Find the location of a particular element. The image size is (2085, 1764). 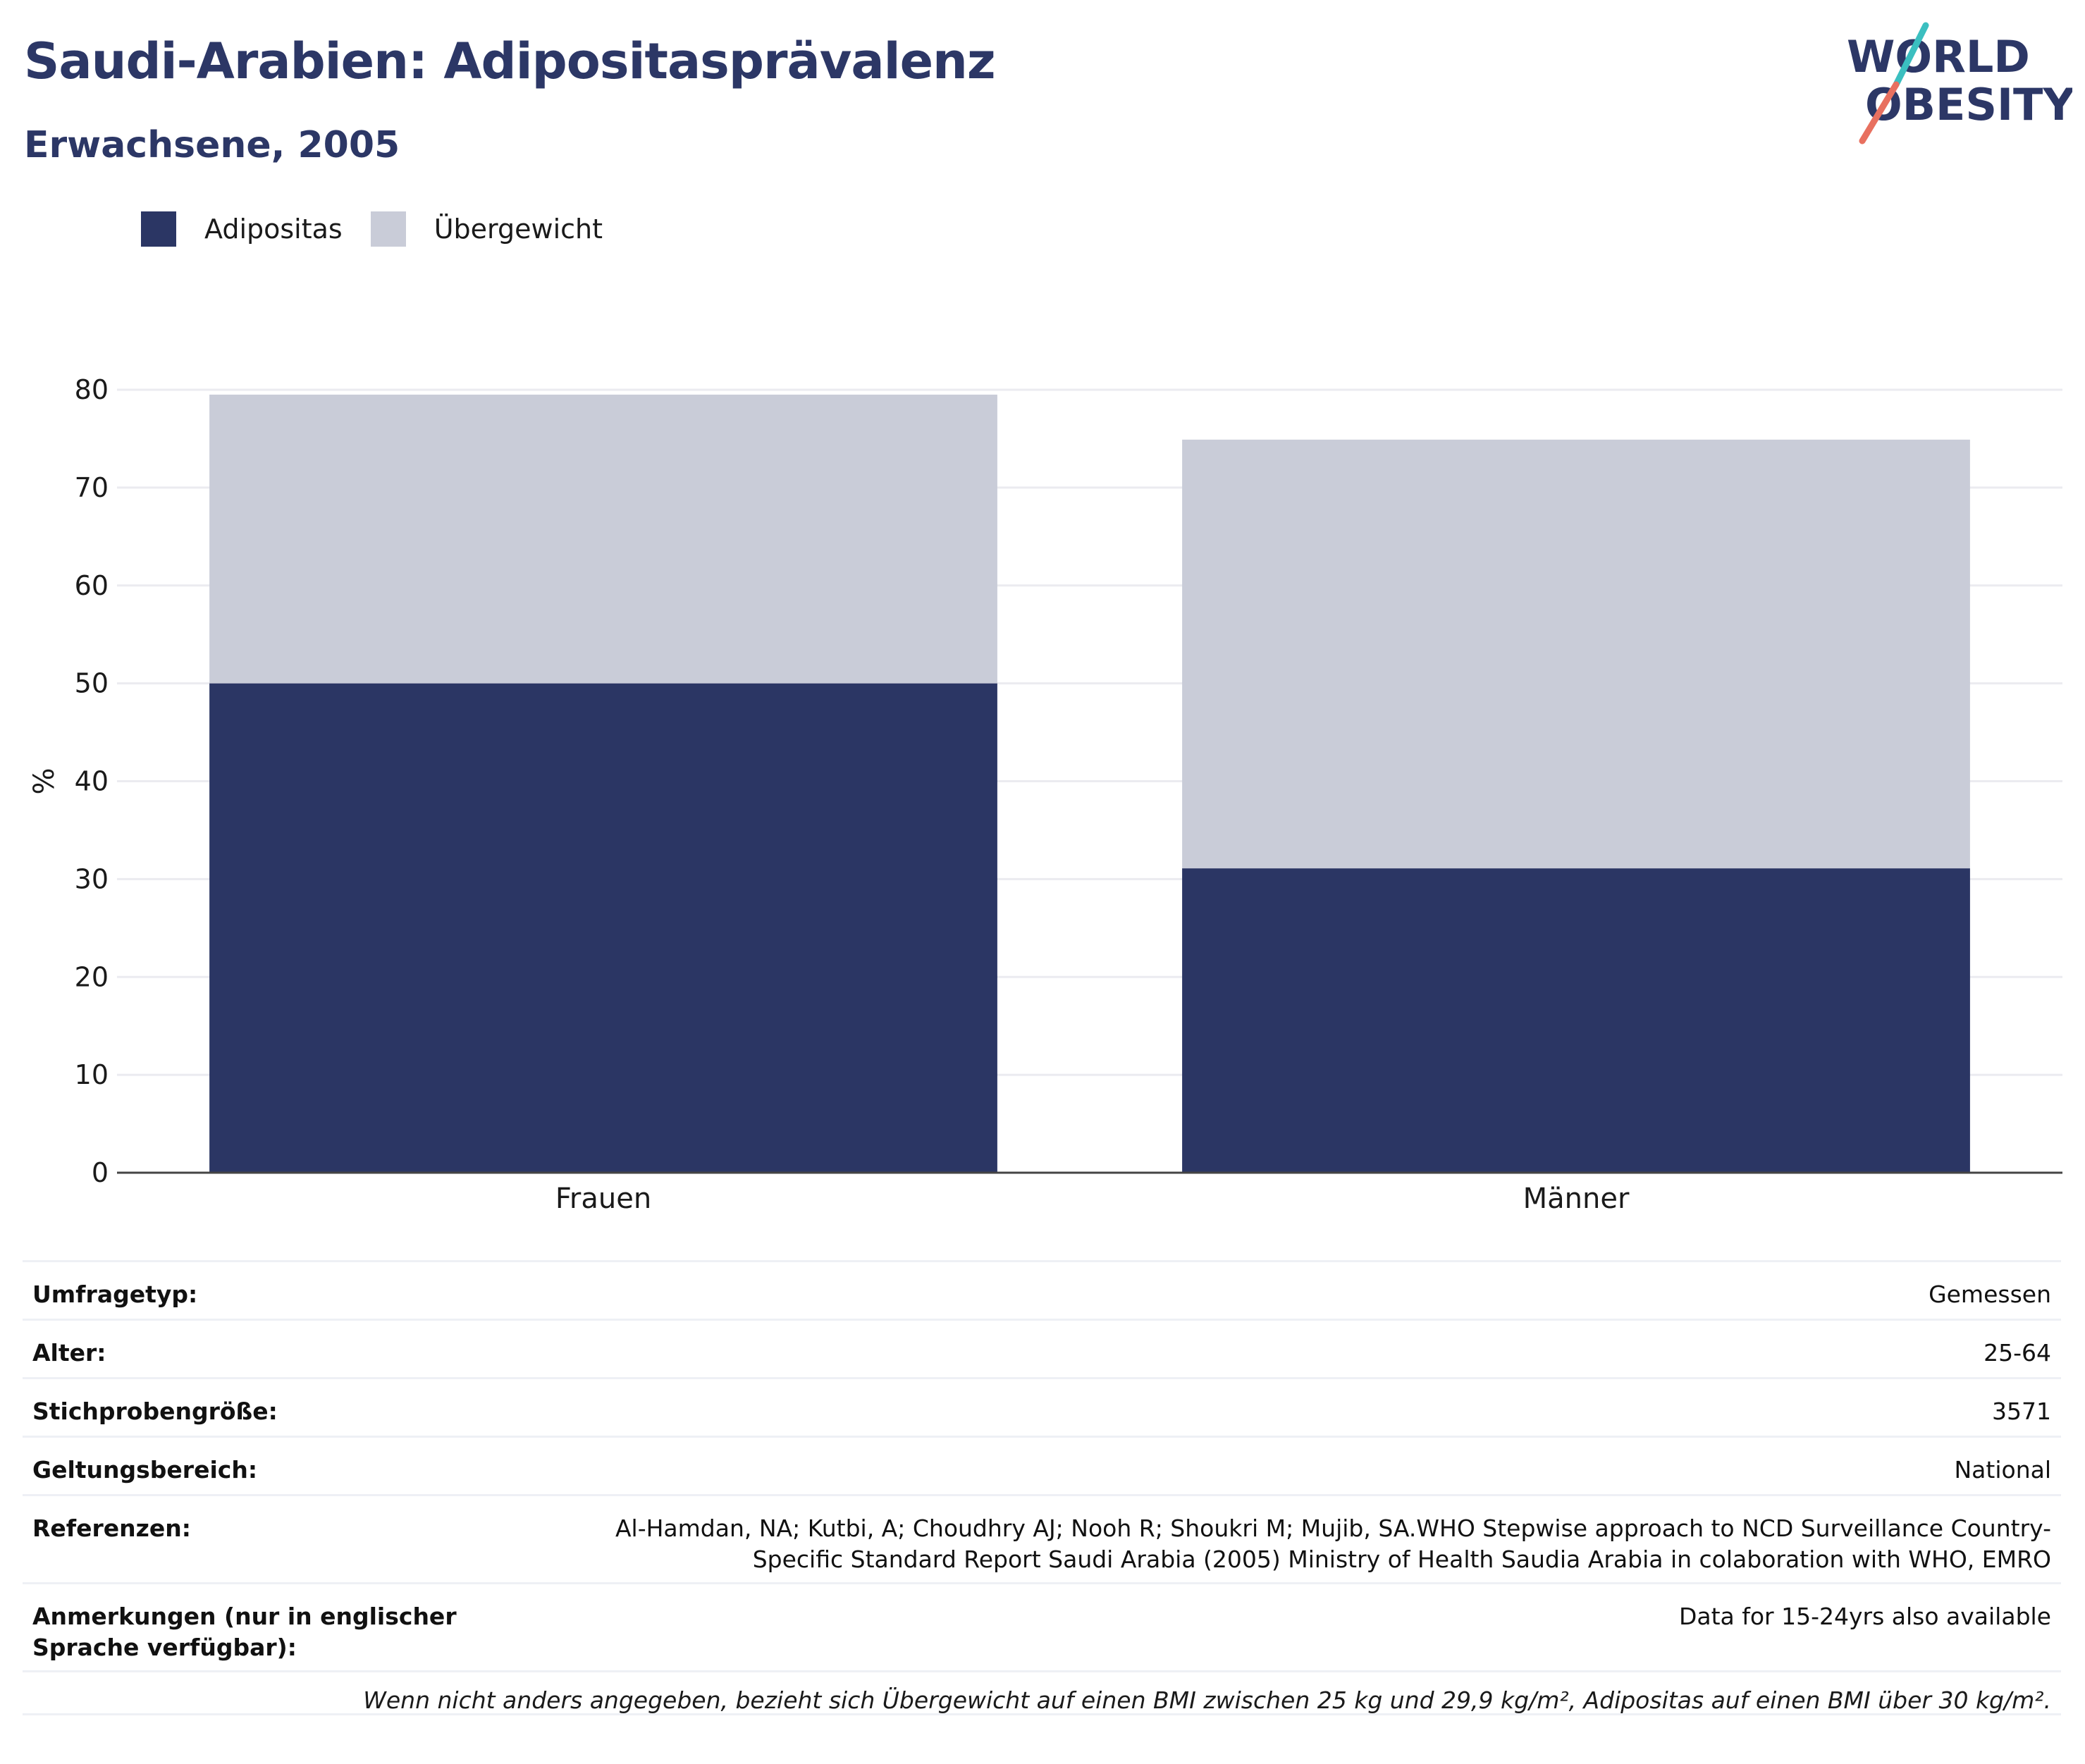

info-row-geltungsbereich: Geltungsbereich: National is located at coordinates (1042, 1465).